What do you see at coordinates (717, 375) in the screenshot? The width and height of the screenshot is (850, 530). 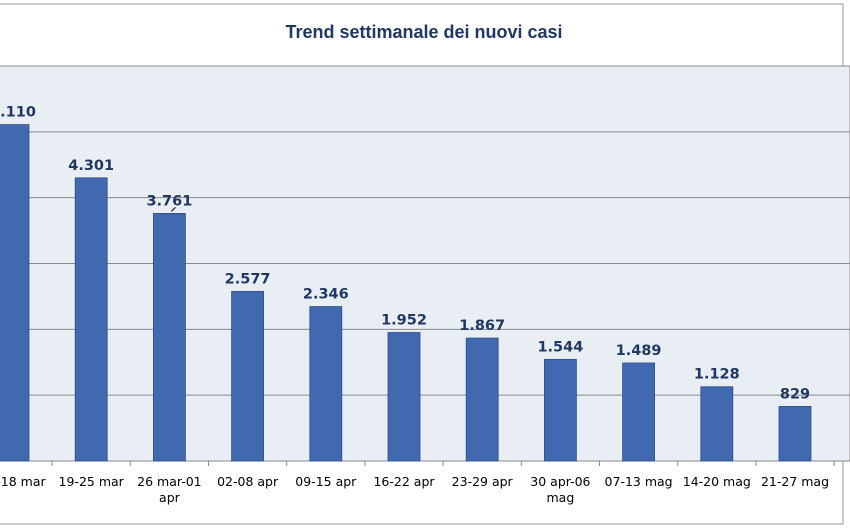 I see `data-label: 1.128` at bounding box center [717, 375].